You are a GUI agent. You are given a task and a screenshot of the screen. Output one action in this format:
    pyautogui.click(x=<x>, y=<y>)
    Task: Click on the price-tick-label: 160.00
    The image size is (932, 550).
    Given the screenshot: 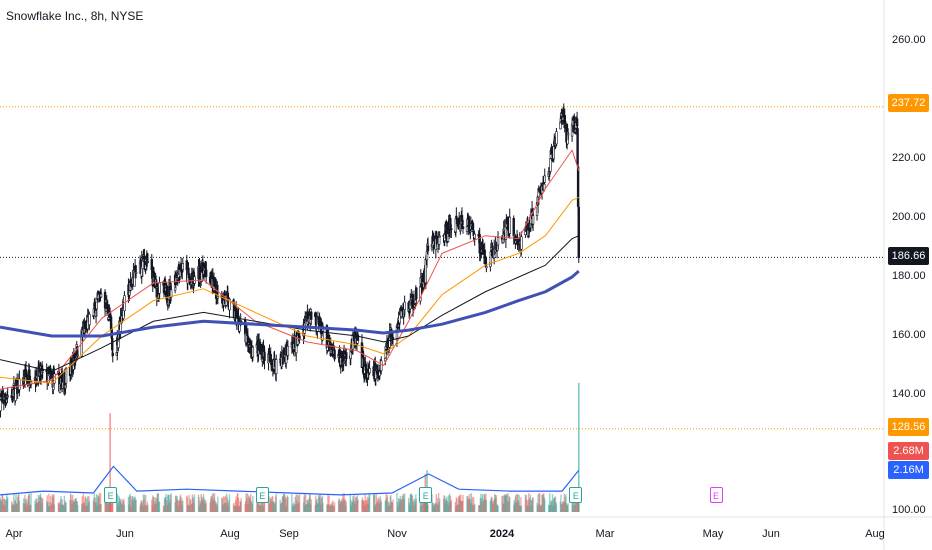 What is the action you would take?
    pyautogui.click(x=909, y=335)
    